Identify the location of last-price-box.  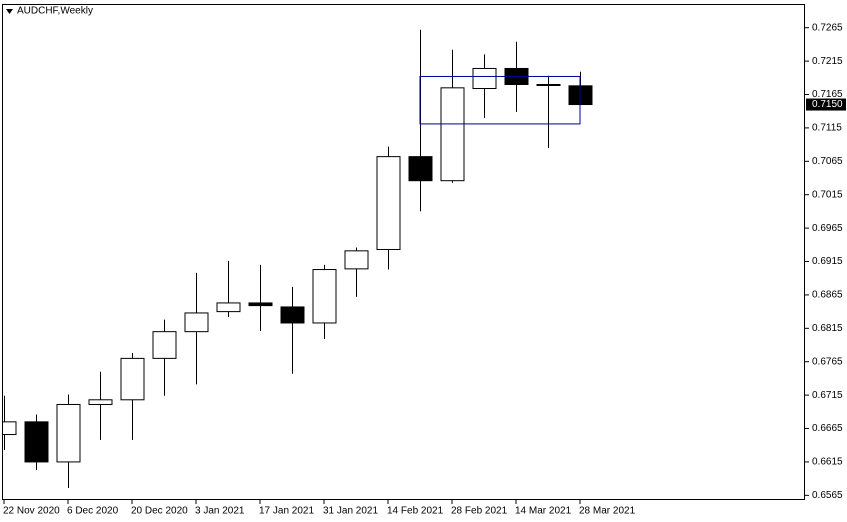
(826, 104).